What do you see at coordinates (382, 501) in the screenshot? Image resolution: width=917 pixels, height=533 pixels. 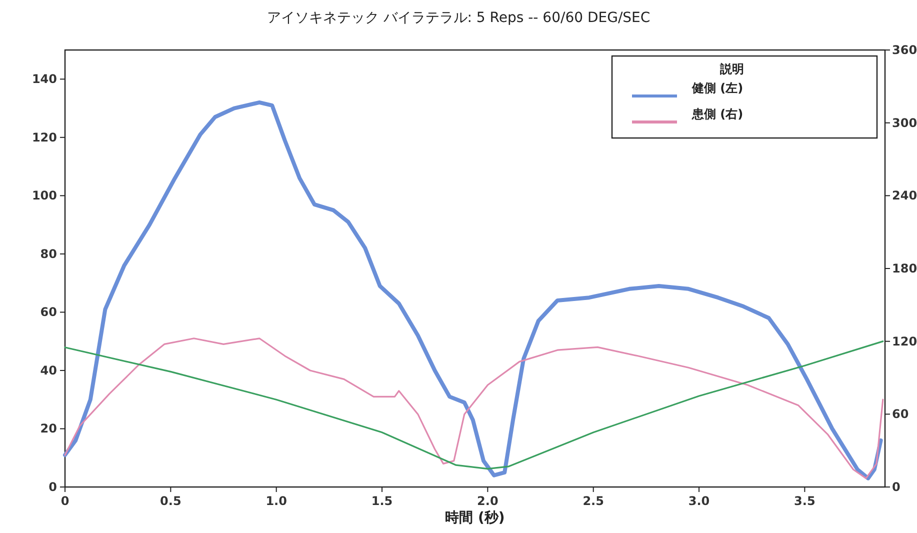 I see `x-tick-label: 1.5` at bounding box center [382, 501].